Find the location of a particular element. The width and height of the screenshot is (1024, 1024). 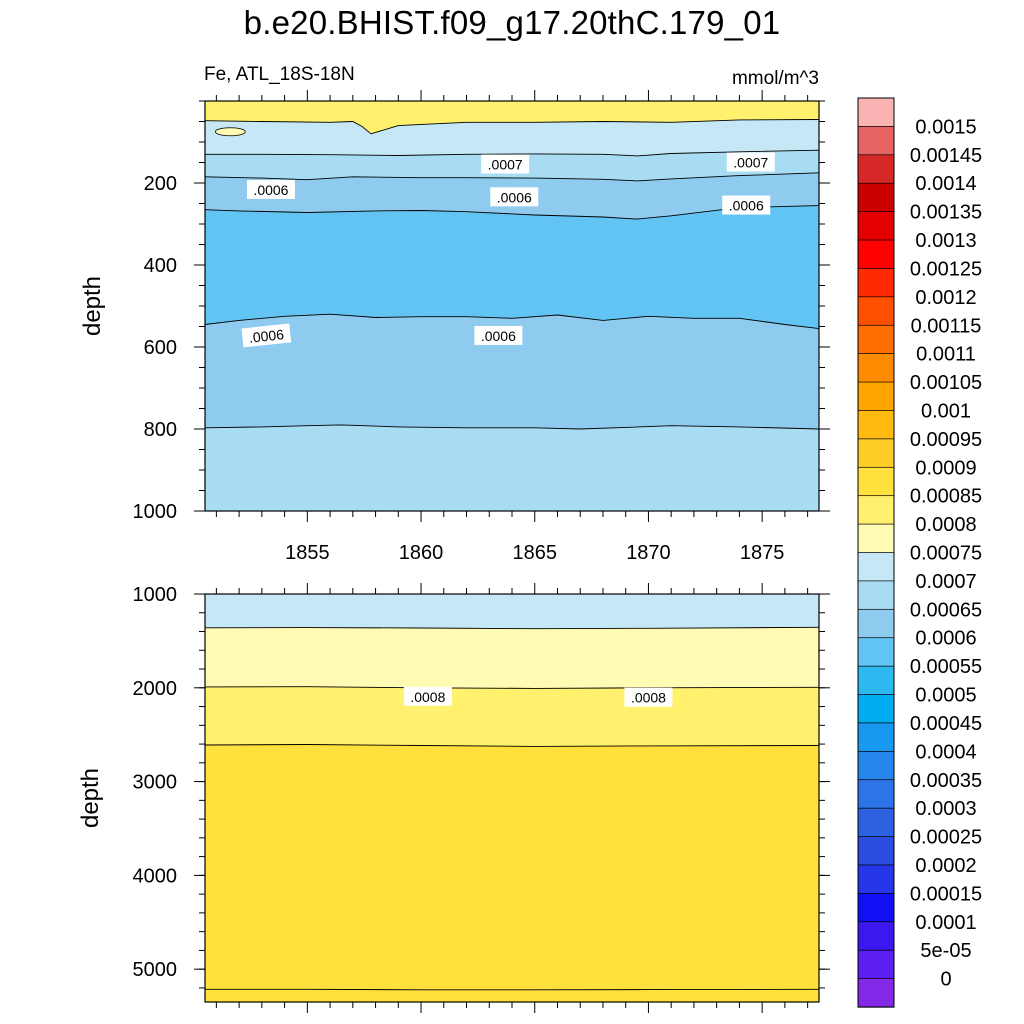

colorbar-label: 0.0006 is located at coordinates (945, 639).